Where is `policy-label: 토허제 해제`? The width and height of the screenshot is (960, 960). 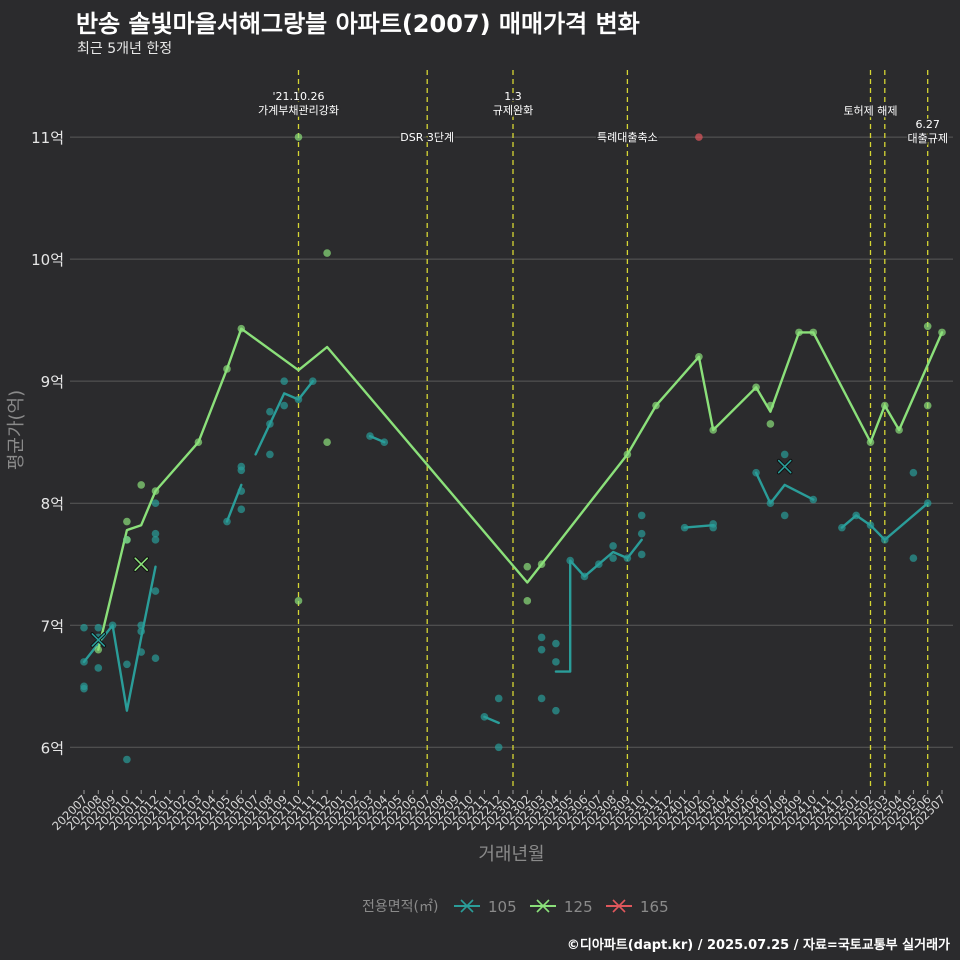 policy-label: 토허제 해제 is located at coordinates (870, 110).